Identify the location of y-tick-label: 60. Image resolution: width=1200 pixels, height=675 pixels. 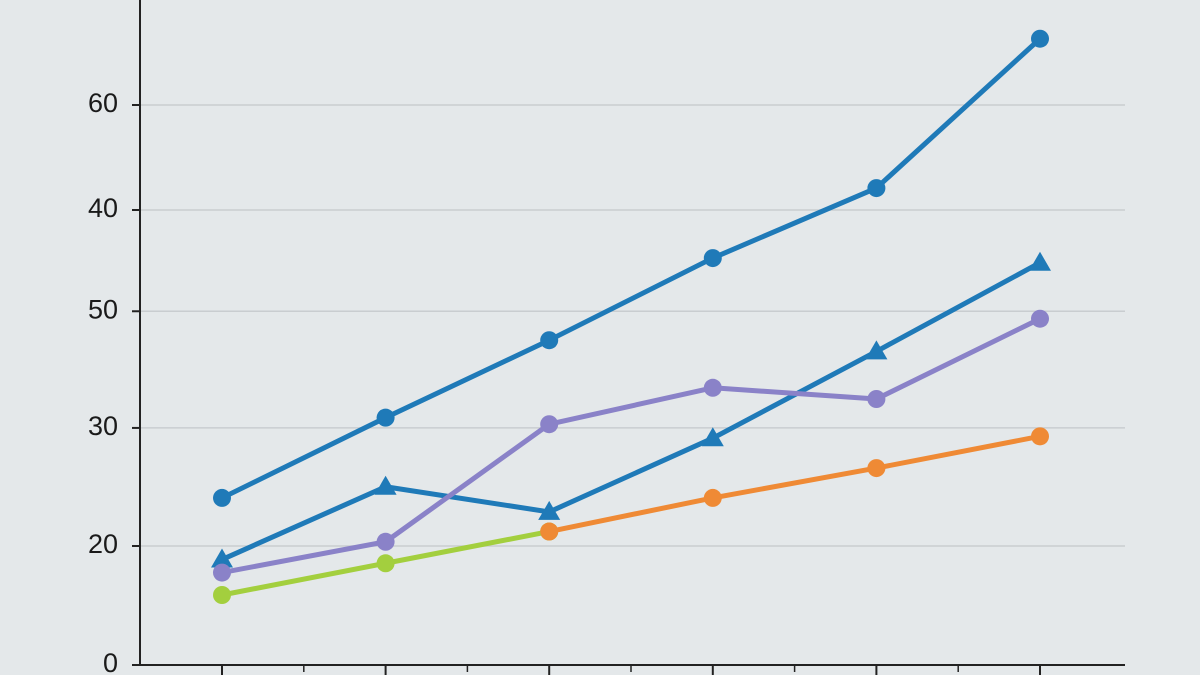
(103, 103).